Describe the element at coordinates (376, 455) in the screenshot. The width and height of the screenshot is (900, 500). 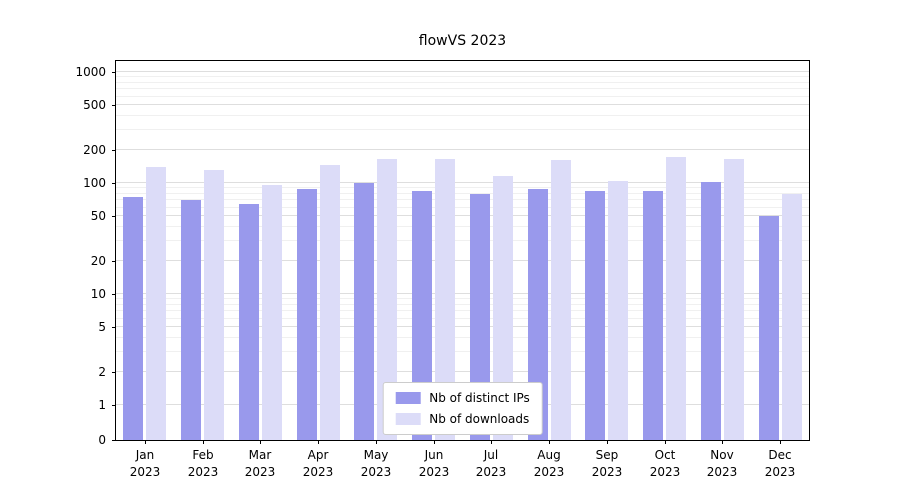
I see `x-tick-month: May` at that location.